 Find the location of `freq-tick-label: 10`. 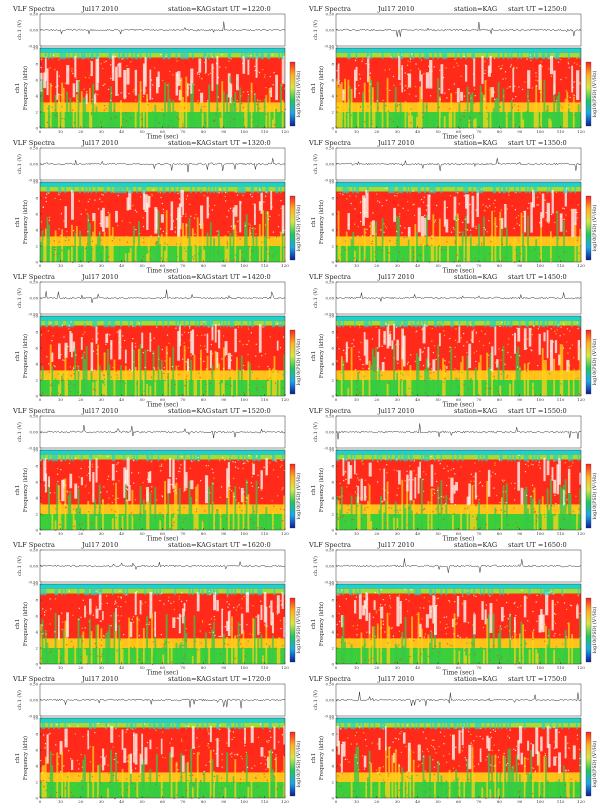

freq-tick-label: 10 is located at coordinates (332, 584).